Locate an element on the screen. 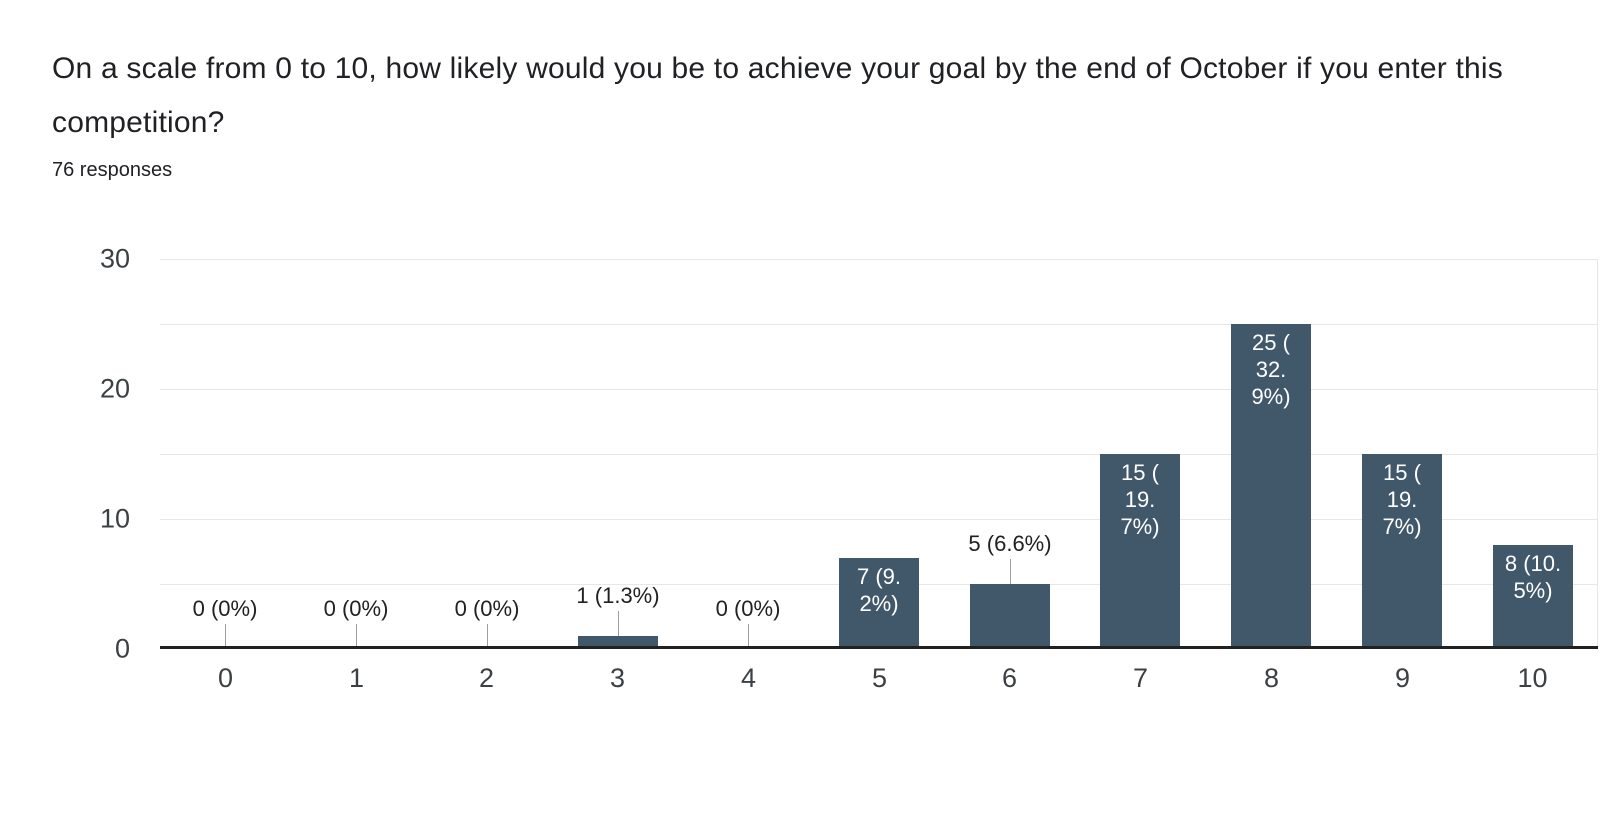  x-axis-label-6: 6 is located at coordinates (1009, 678).